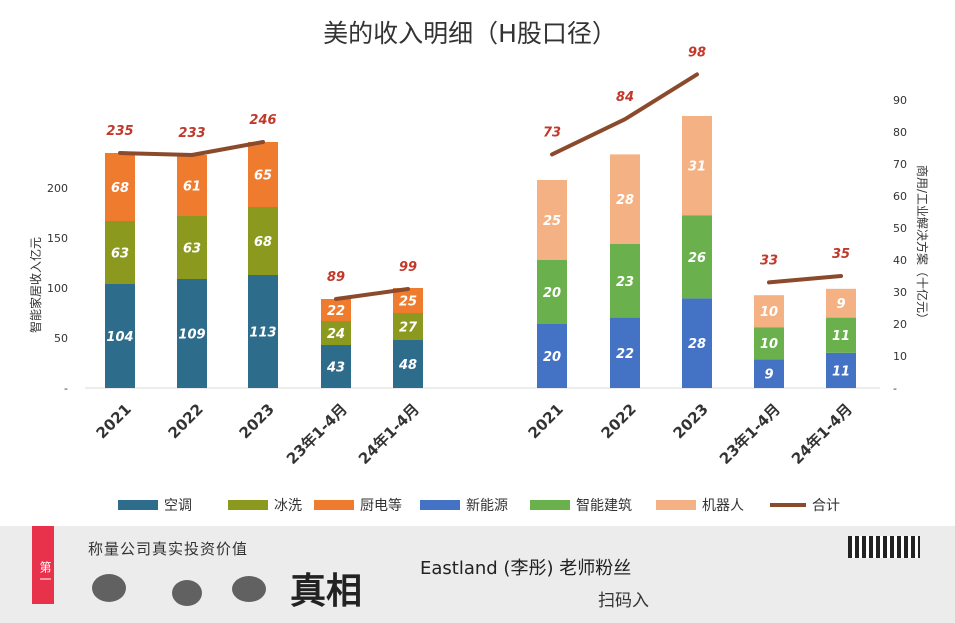 The width and height of the screenshot is (955, 623). Describe the element at coordinates (691, 421) in the screenshot. I see `right-x-tick-label: 2023` at that location.